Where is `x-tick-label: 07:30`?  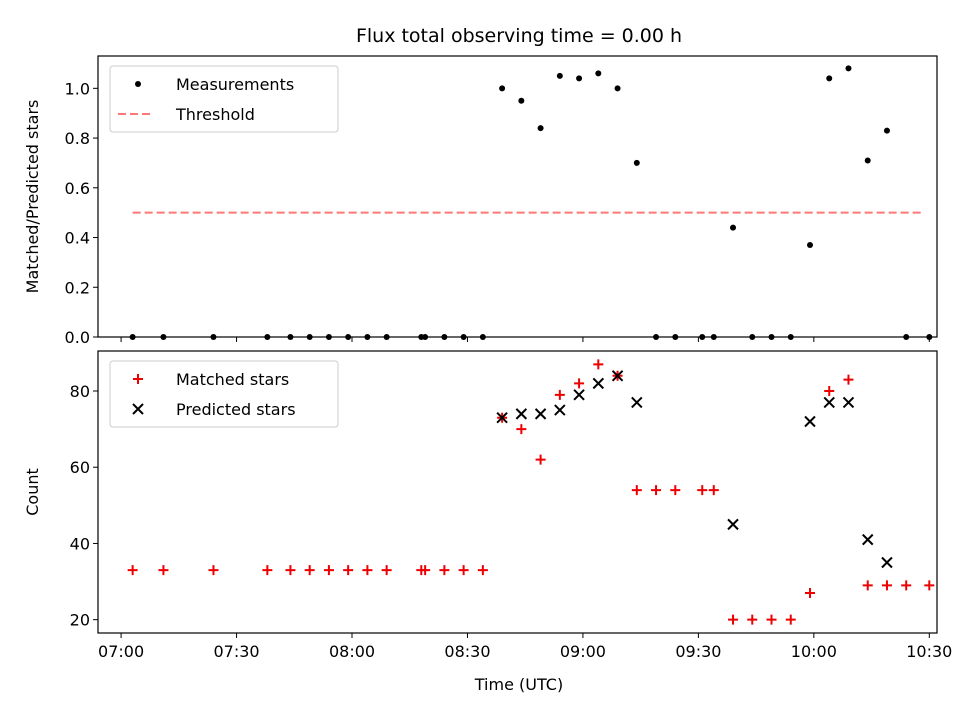 x-tick-label: 07:30 is located at coordinates (236, 651).